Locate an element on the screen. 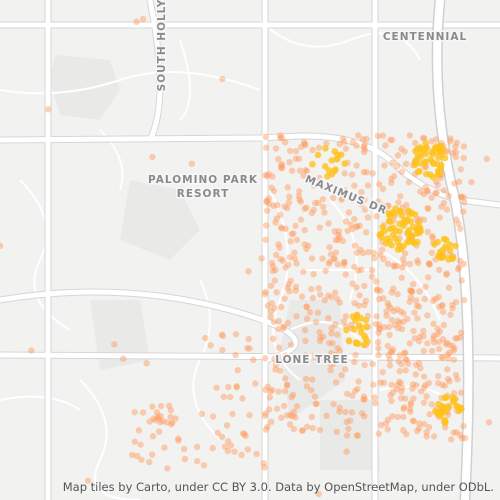  place-label: CENTENNIAL is located at coordinates (425, 37).